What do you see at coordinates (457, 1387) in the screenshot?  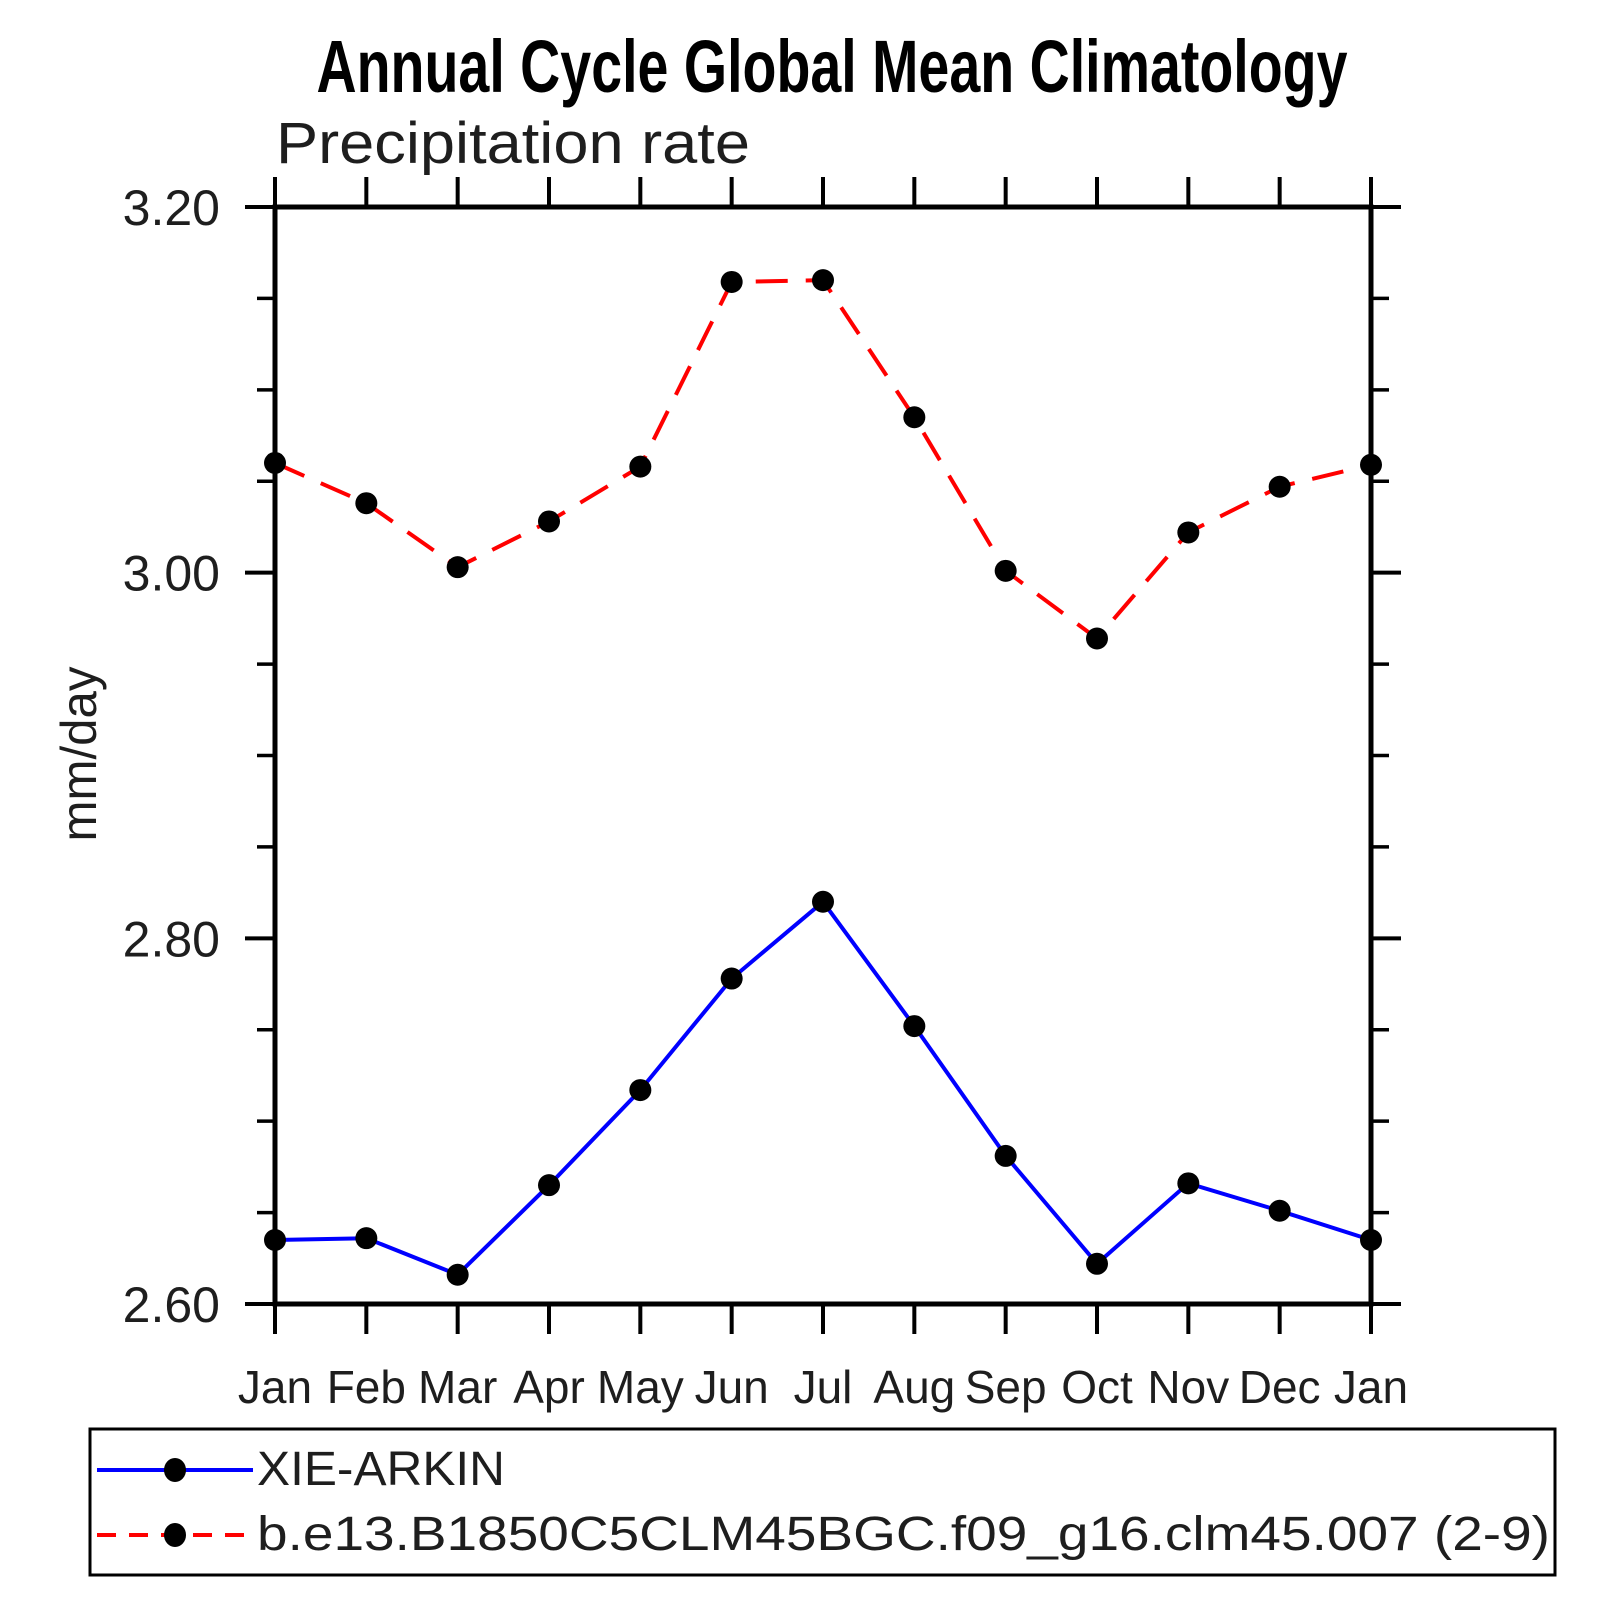 I see `x-tick-label: Mar` at bounding box center [457, 1387].